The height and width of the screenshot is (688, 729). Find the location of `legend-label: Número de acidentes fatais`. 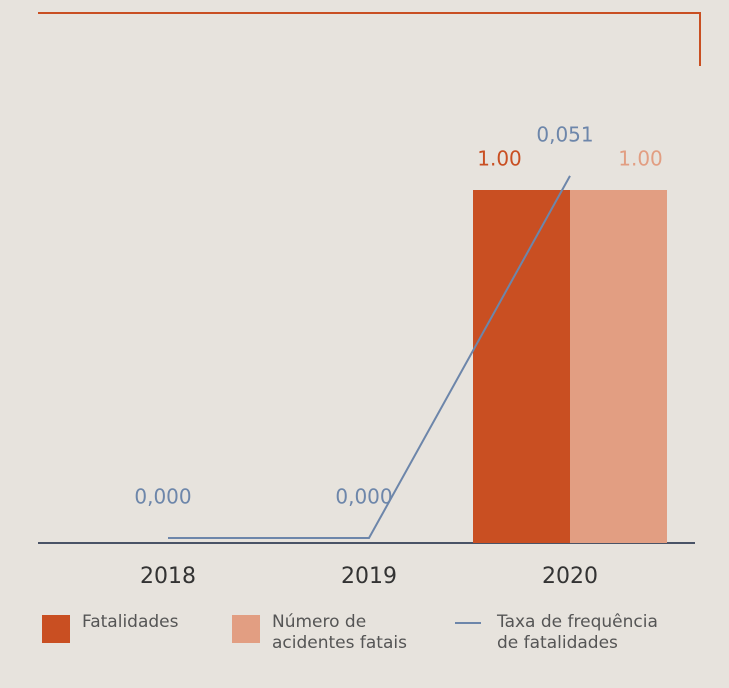

legend-label: Número de acidentes fatais is located at coordinates (339, 632).